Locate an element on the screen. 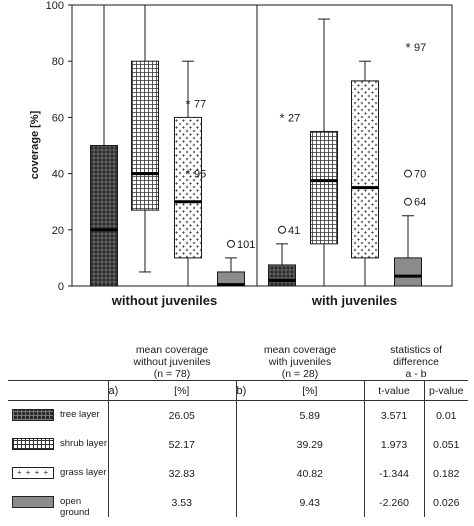 Image resolution: width=474 pixels, height=526 pixels. grass-swatch: + + + + is located at coordinates (33, 473).